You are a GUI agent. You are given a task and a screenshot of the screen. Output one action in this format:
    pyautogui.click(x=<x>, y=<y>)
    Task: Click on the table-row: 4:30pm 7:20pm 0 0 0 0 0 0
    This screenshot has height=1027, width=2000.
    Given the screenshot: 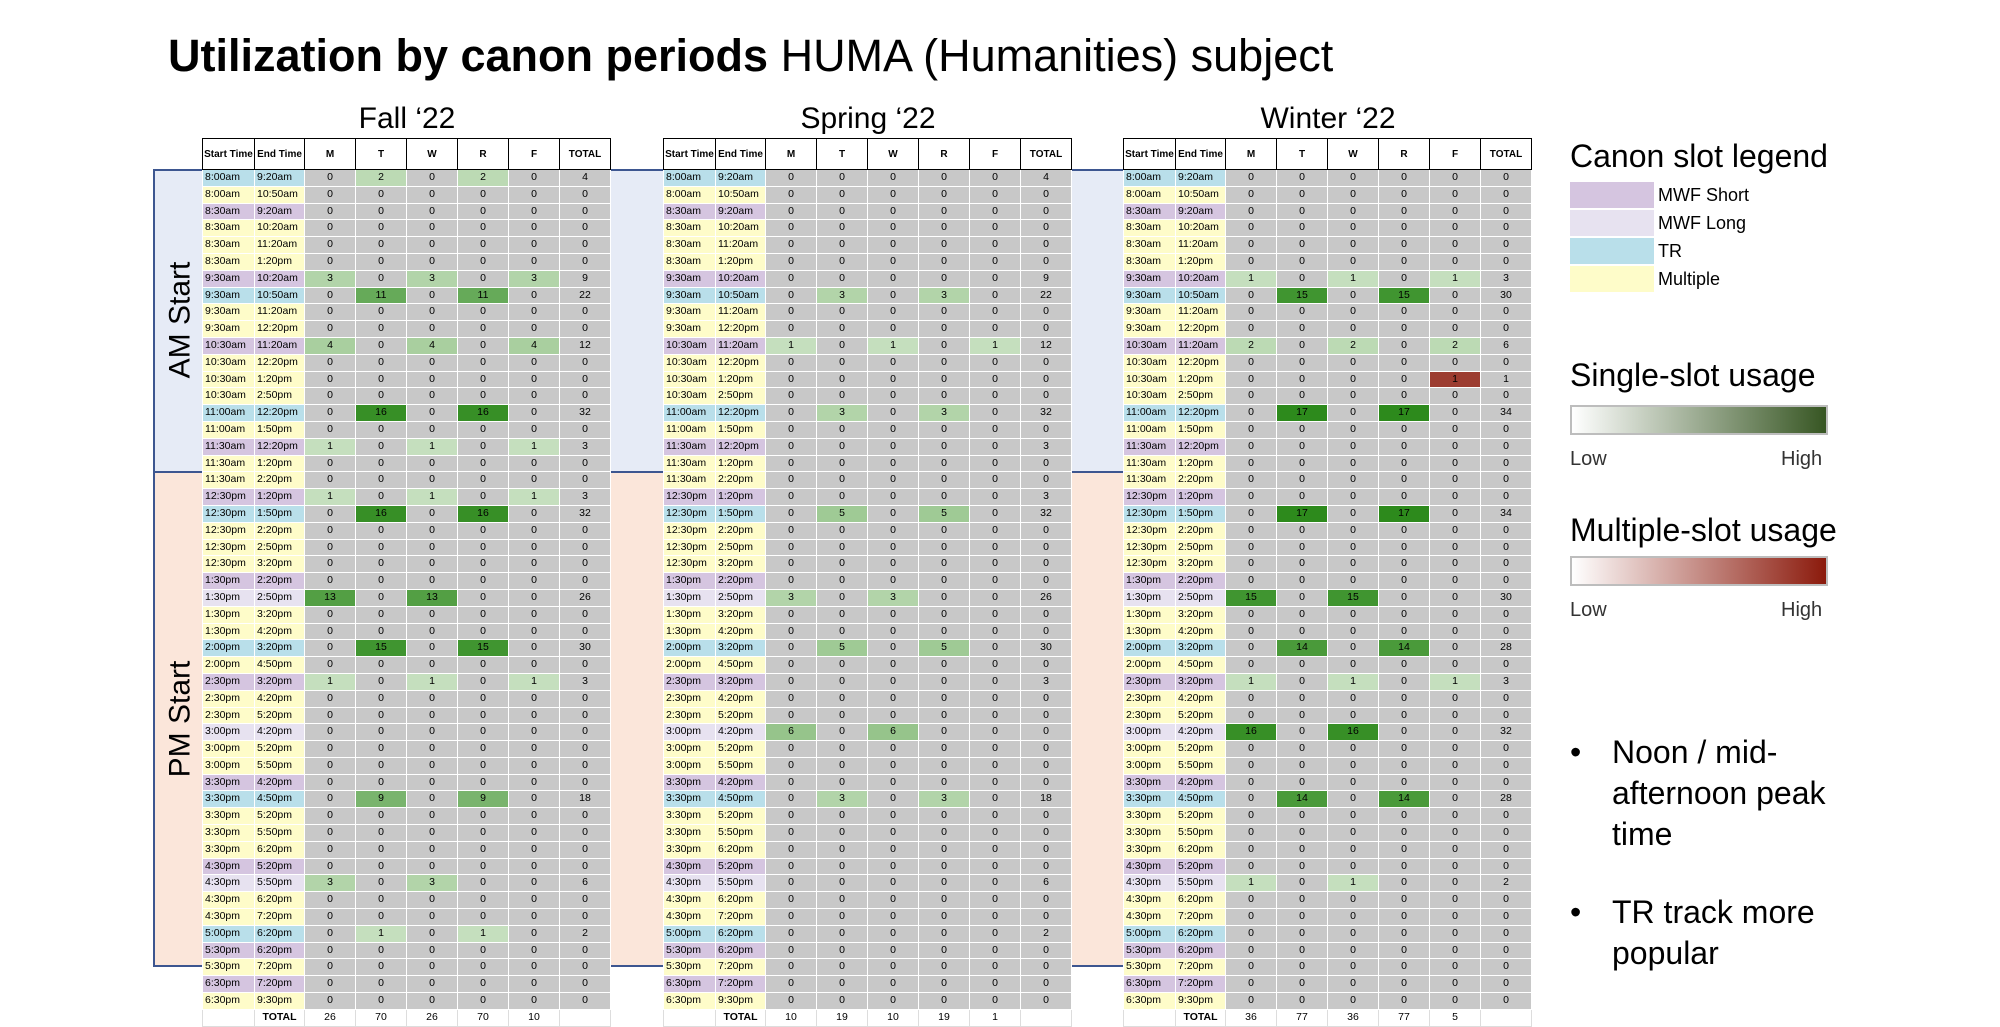 What is the action you would take?
    pyautogui.click(x=1327, y=917)
    